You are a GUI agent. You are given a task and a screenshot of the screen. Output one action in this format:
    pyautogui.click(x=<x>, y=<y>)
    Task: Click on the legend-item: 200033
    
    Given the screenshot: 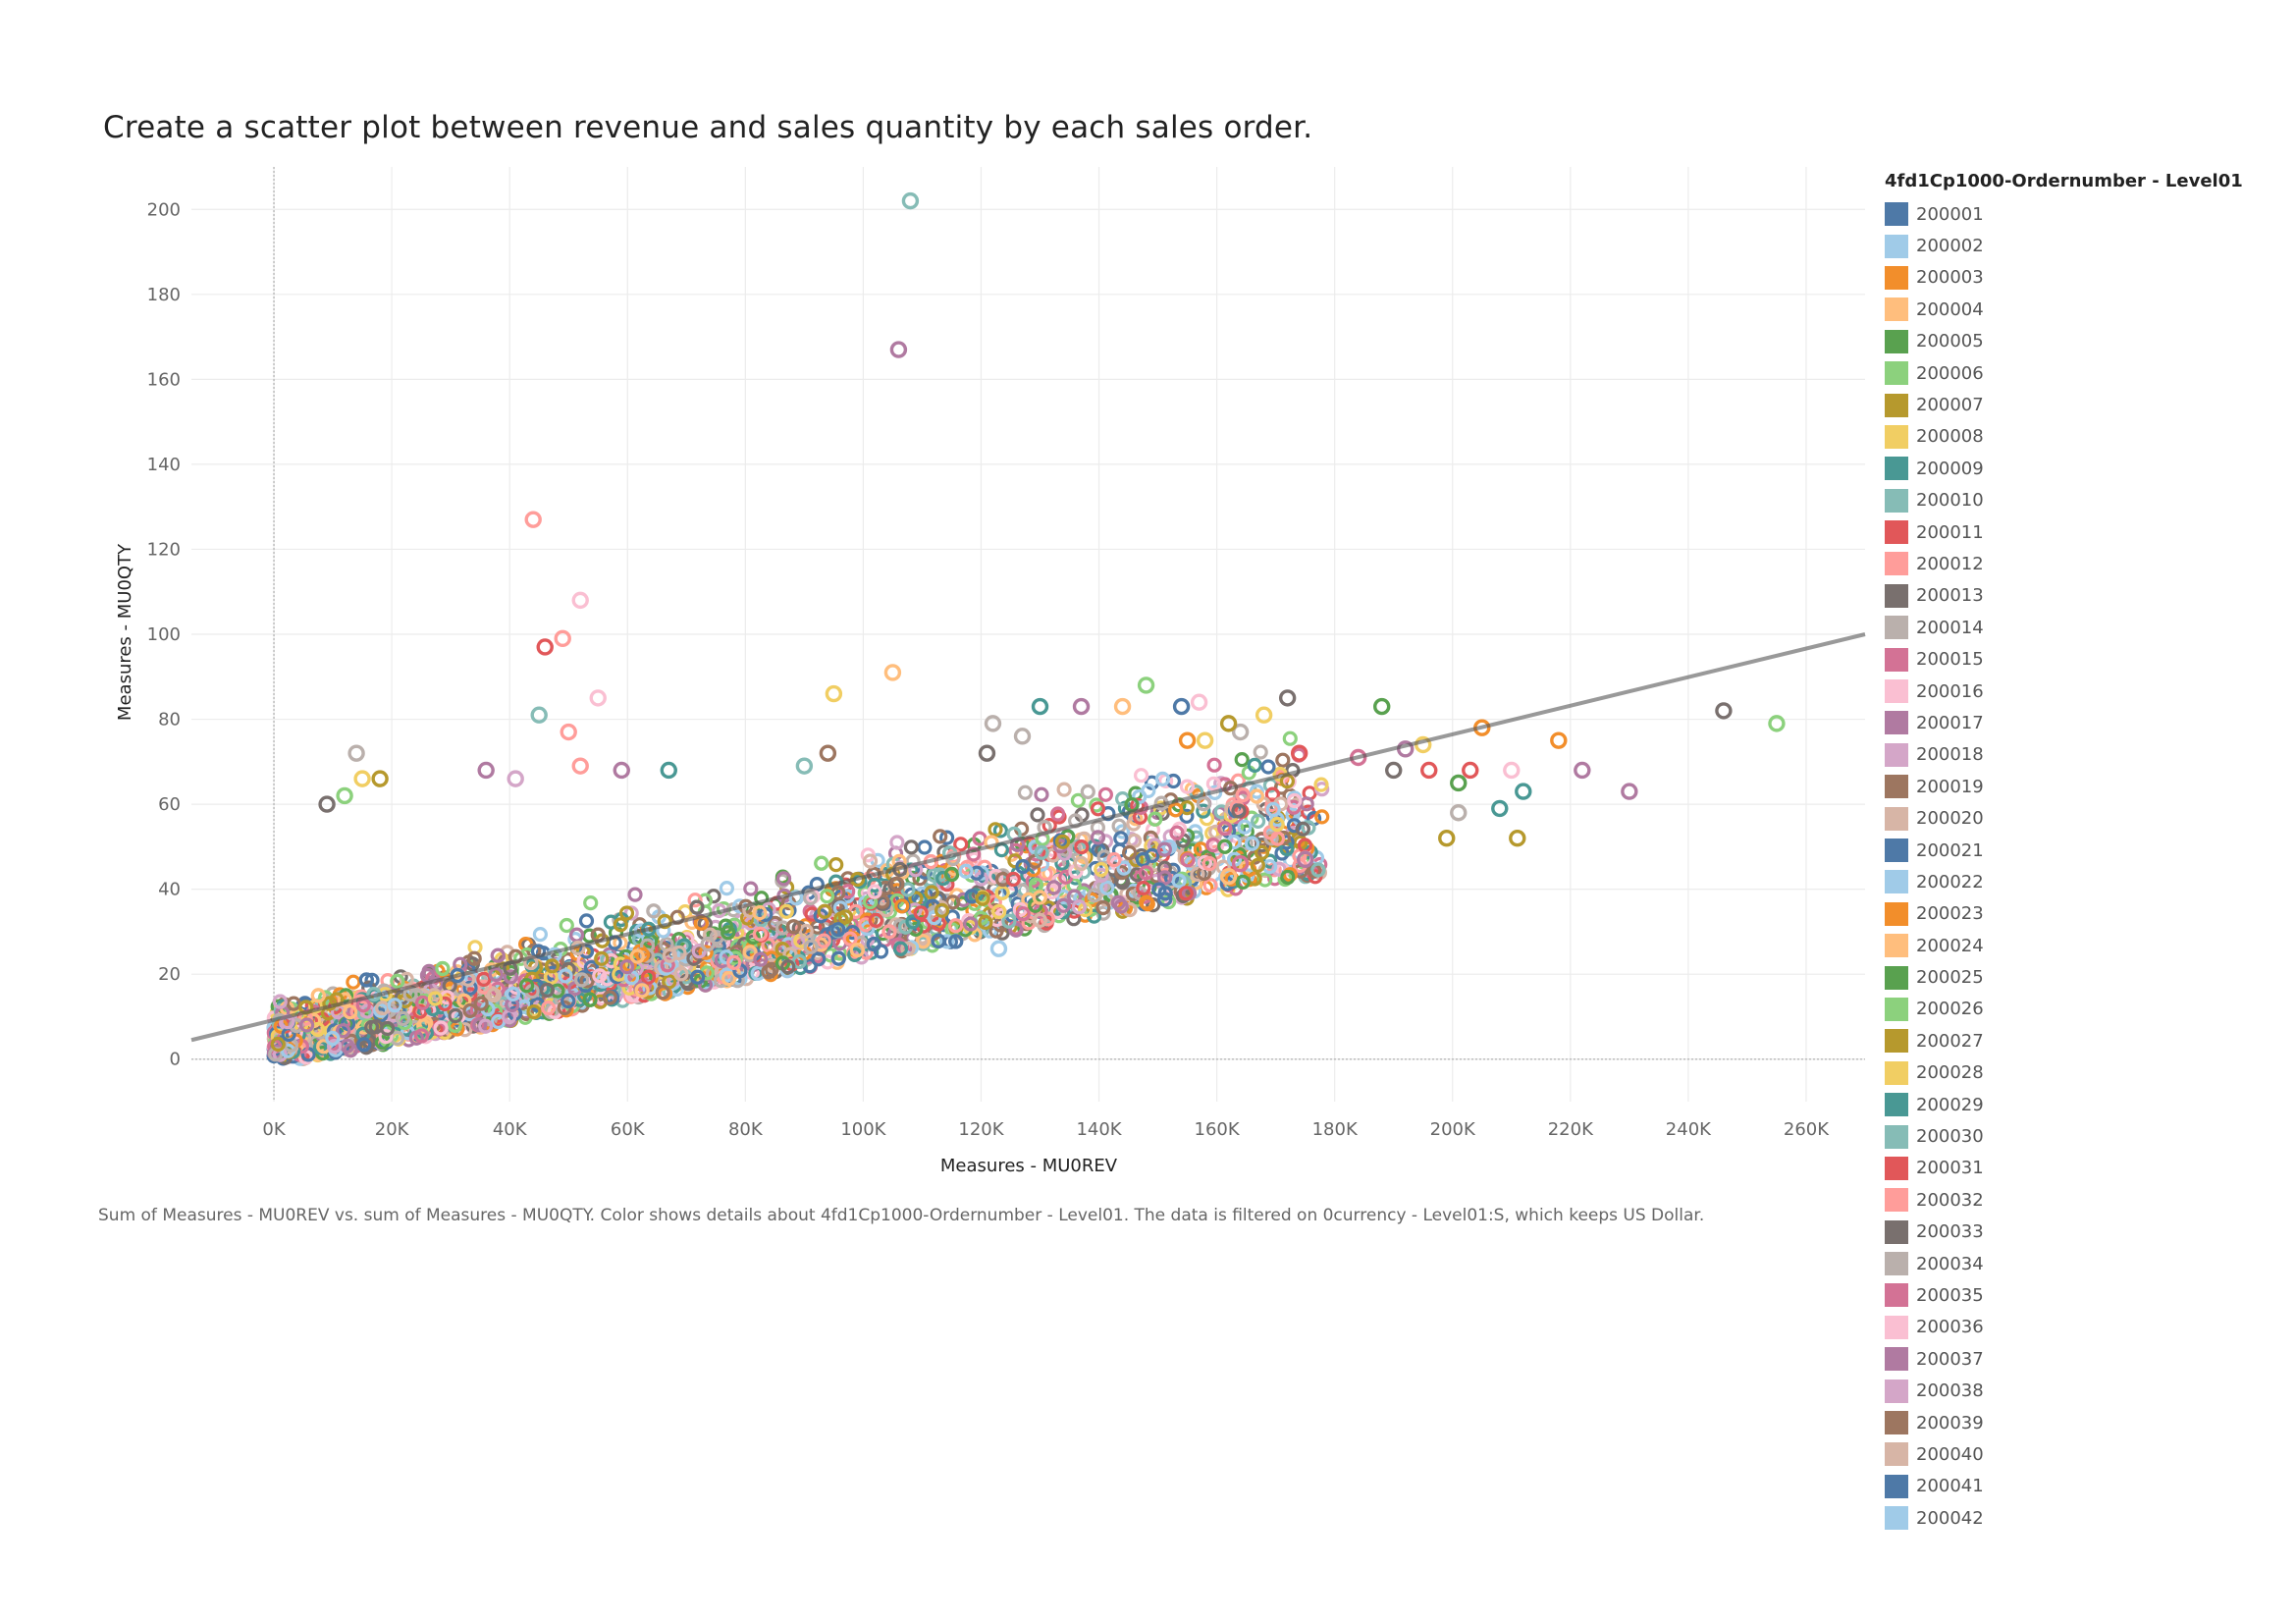 What is the action you would take?
    pyautogui.click(x=2081, y=1232)
    